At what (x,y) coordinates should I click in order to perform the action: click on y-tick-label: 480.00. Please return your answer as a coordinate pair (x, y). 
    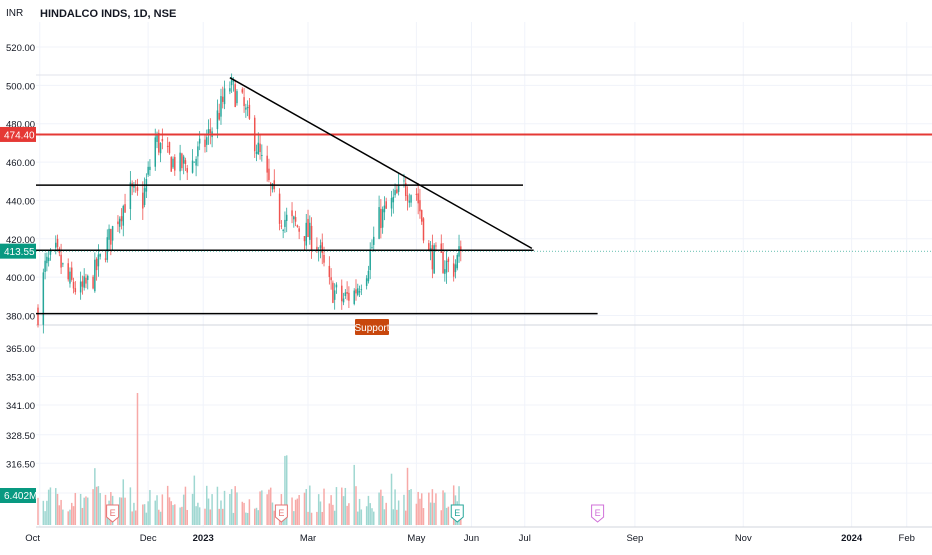
    Looking at the image, I should click on (20, 125).